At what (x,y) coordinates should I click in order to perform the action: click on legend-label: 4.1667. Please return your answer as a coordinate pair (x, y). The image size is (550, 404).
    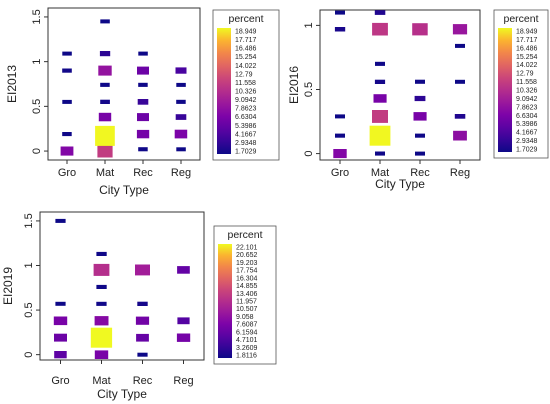
    Looking at the image, I should click on (527, 133).